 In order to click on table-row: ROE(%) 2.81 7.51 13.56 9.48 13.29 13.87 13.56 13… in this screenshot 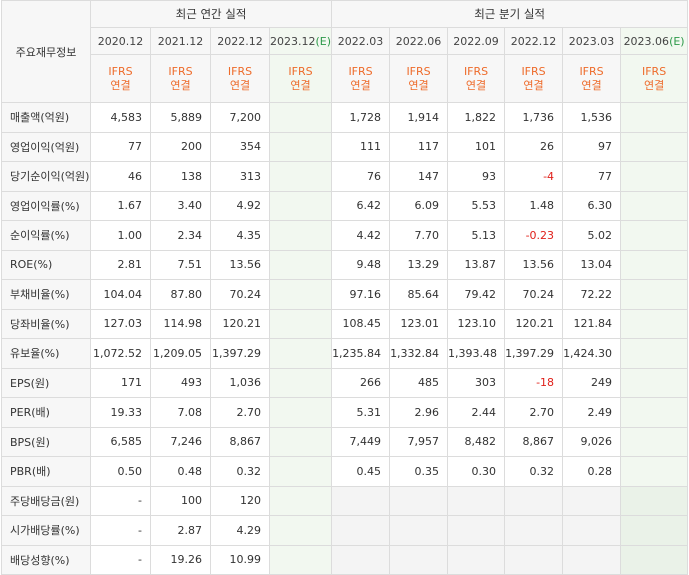, I will do `click(345, 264)`.